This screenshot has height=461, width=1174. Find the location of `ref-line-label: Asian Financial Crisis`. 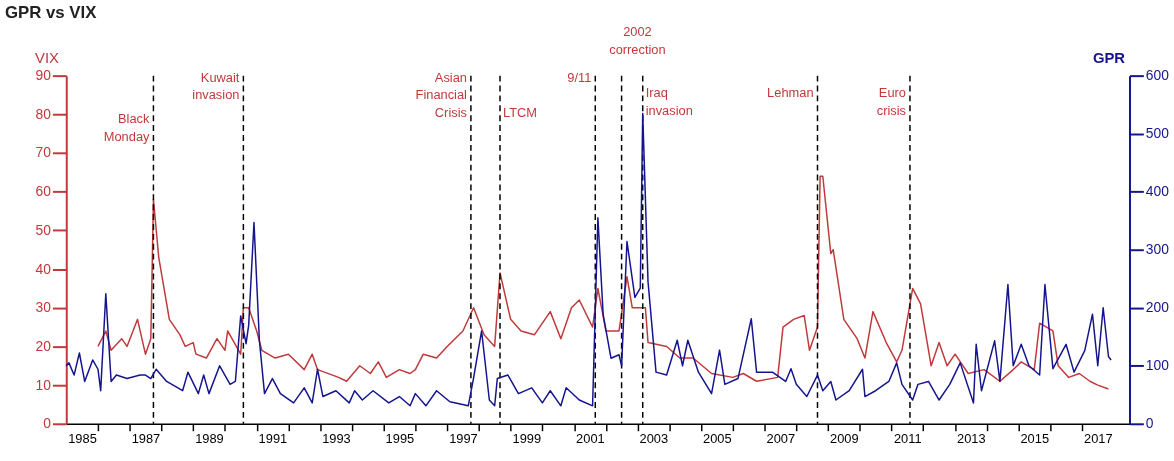

ref-line-label: Asian Financial Crisis is located at coordinates (441, 95).